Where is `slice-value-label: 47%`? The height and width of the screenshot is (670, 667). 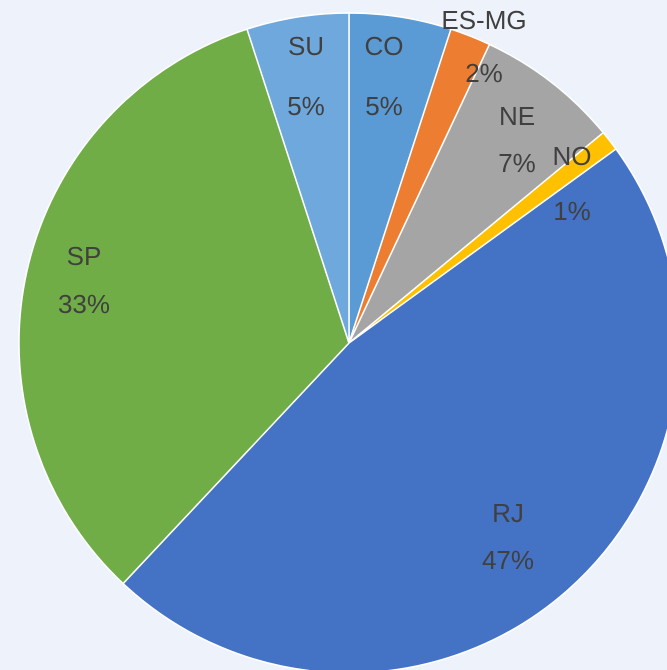 slice-value-label: 47% is located at coordinates (508, 560).